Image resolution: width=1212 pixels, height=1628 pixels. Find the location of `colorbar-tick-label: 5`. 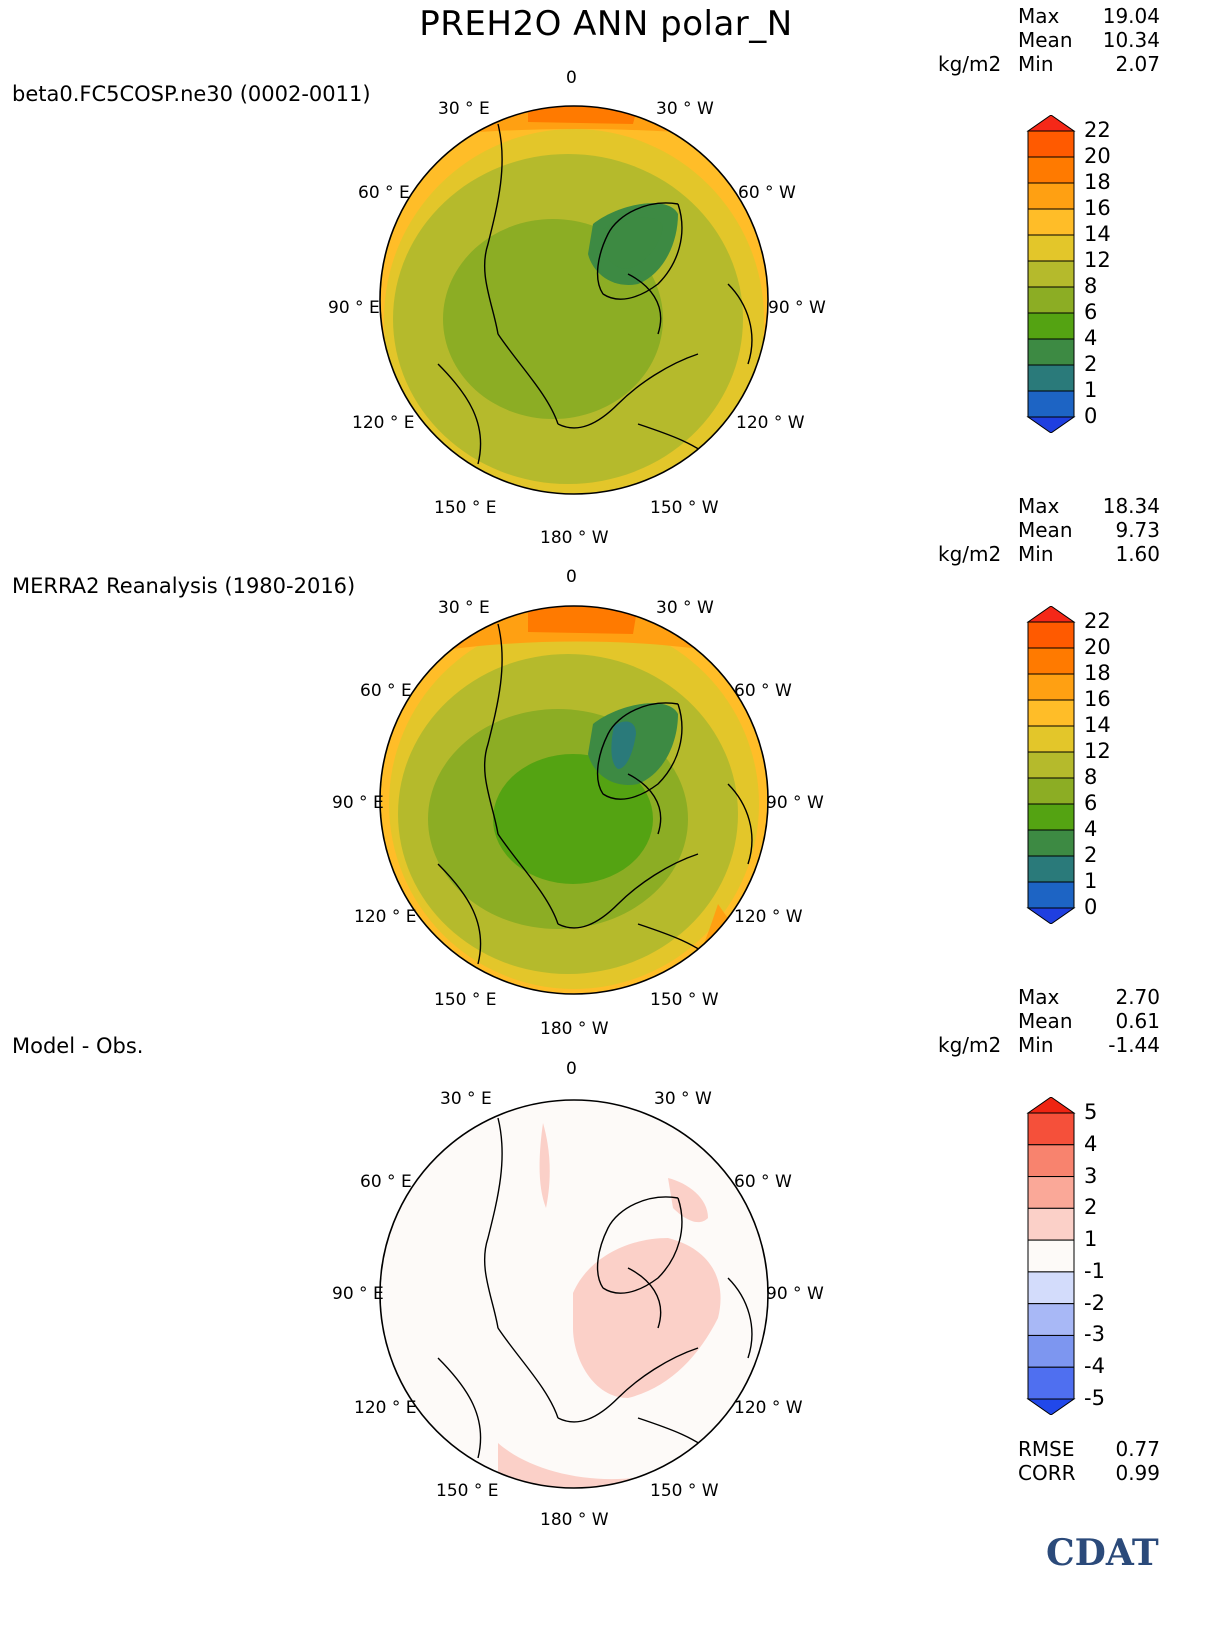

colorbar-tick-label: 5 is located at coordinates (1091, 1112).